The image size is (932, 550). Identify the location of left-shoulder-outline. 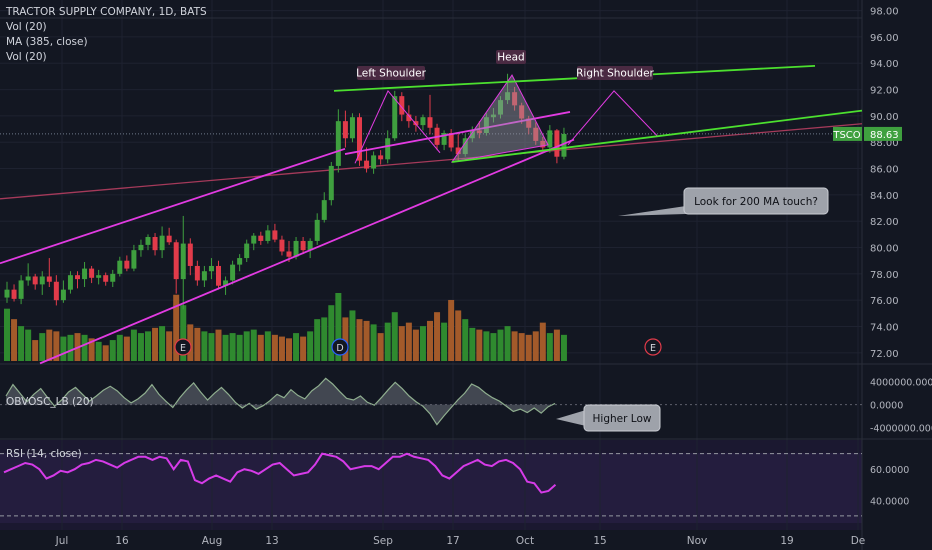
(397, 126).